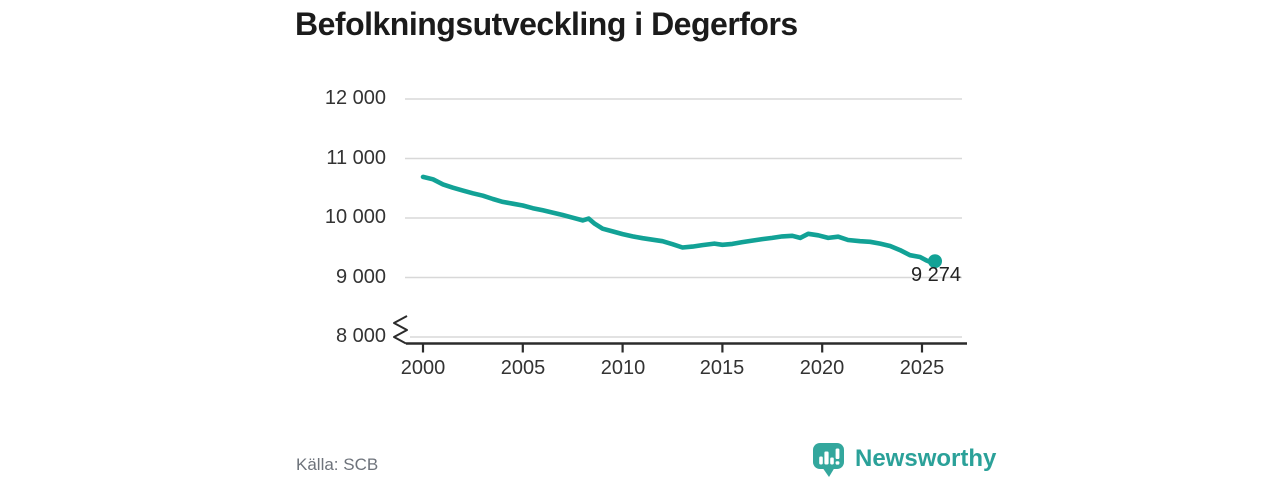  Describe the element at coordinates (355, 217) in the screenshot. I see `y-axis-tick-label: 10 000` at that location.